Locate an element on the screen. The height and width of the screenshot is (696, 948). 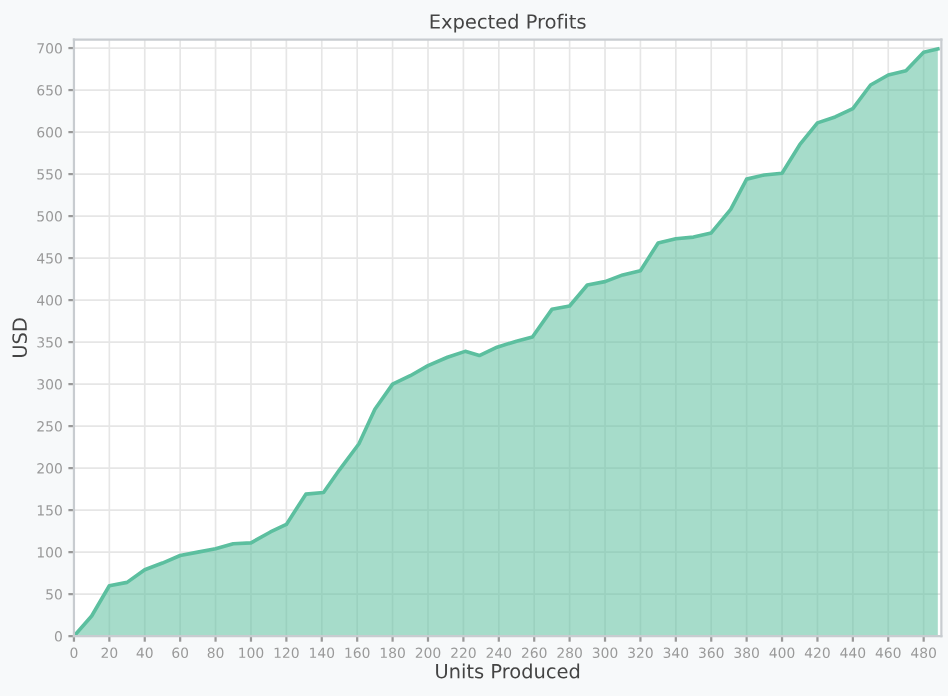
y-axis-title: USD is located at coordinates (19, 337).